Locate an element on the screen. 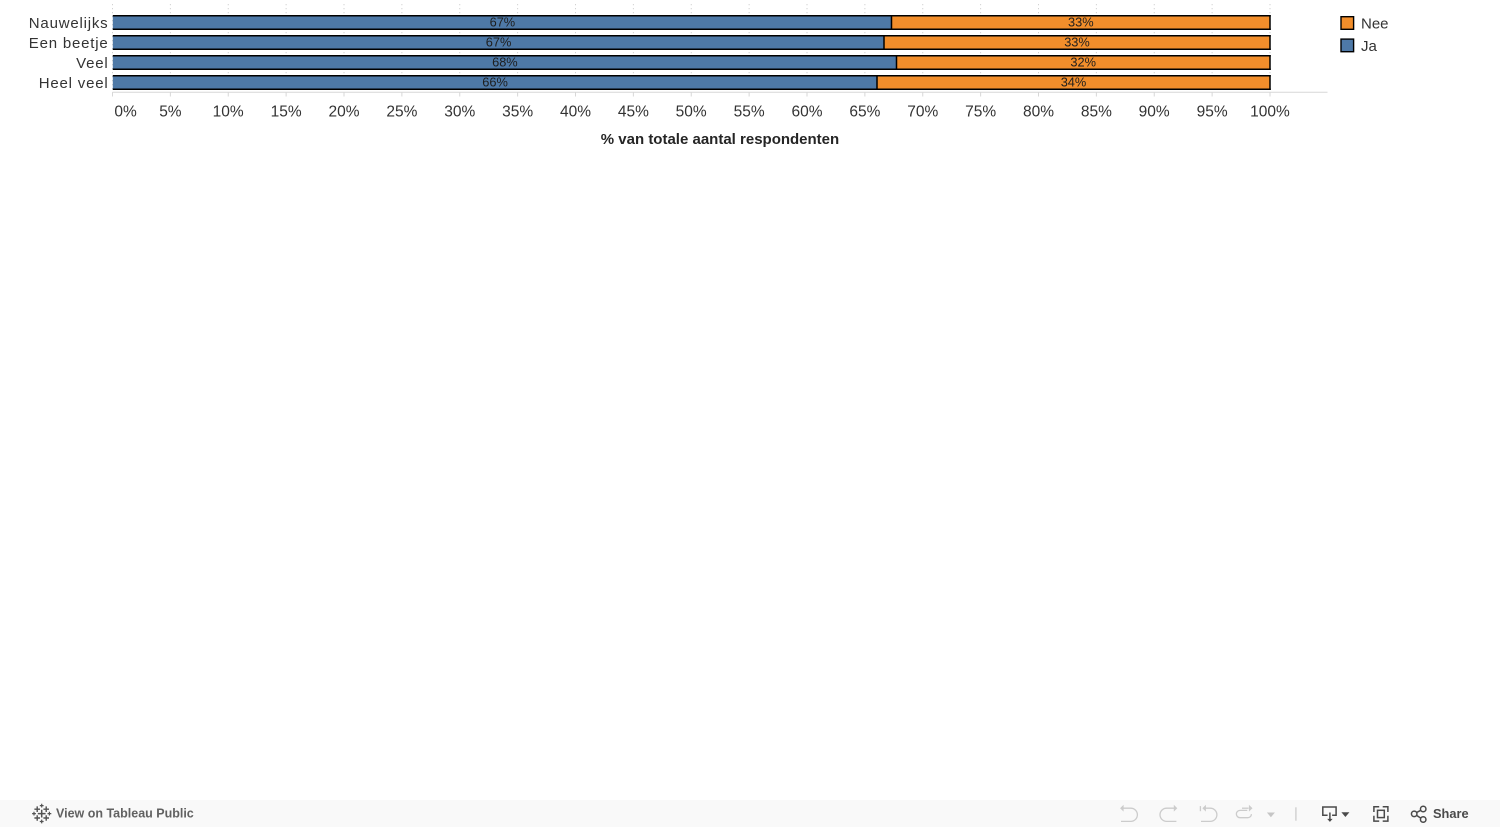  svg-text: 80% is located at coordinates (1038, 111).